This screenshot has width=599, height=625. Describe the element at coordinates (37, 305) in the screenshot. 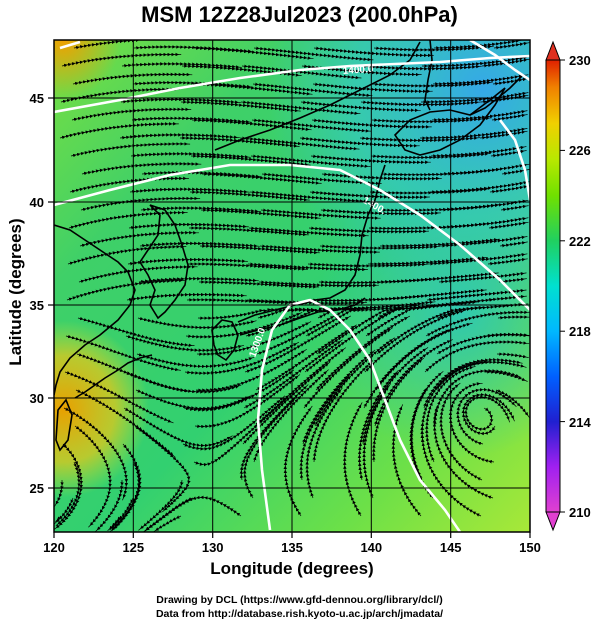

I see `y-tick-35: 35` at that location.